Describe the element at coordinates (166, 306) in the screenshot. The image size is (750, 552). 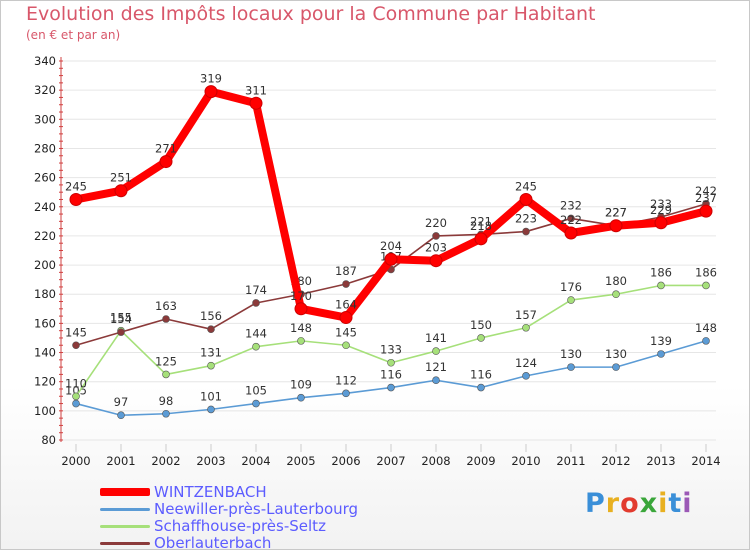
I see `data-label: 163` at that location.